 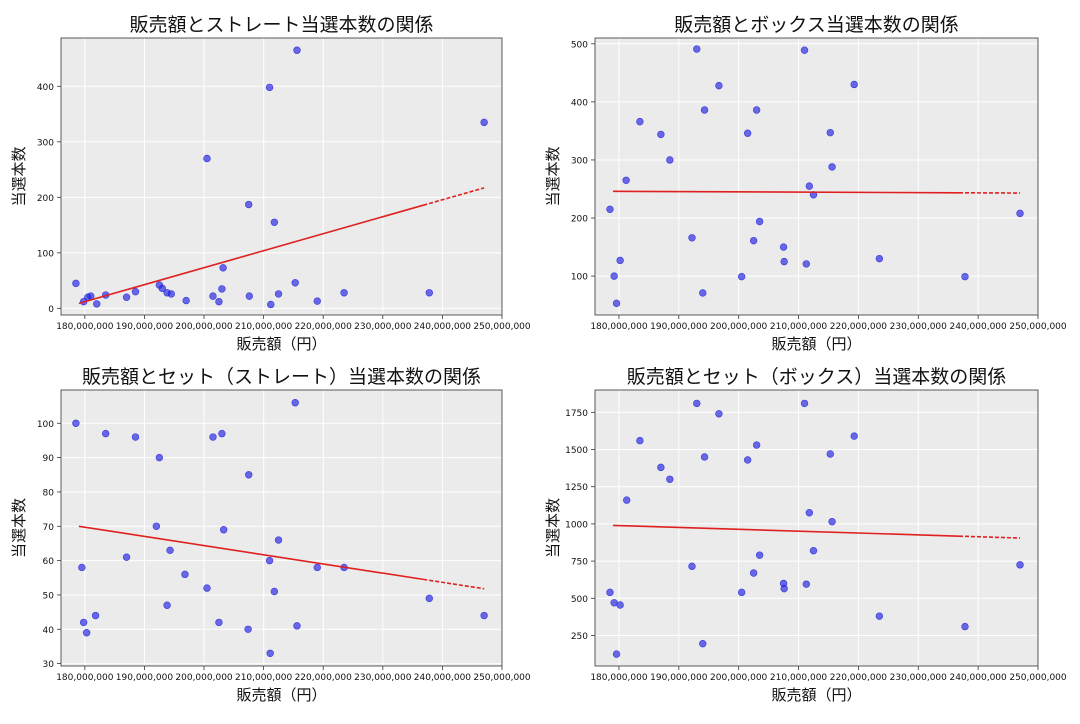 I want to click on y-tick-label: 100, so click(x=579, y=278).